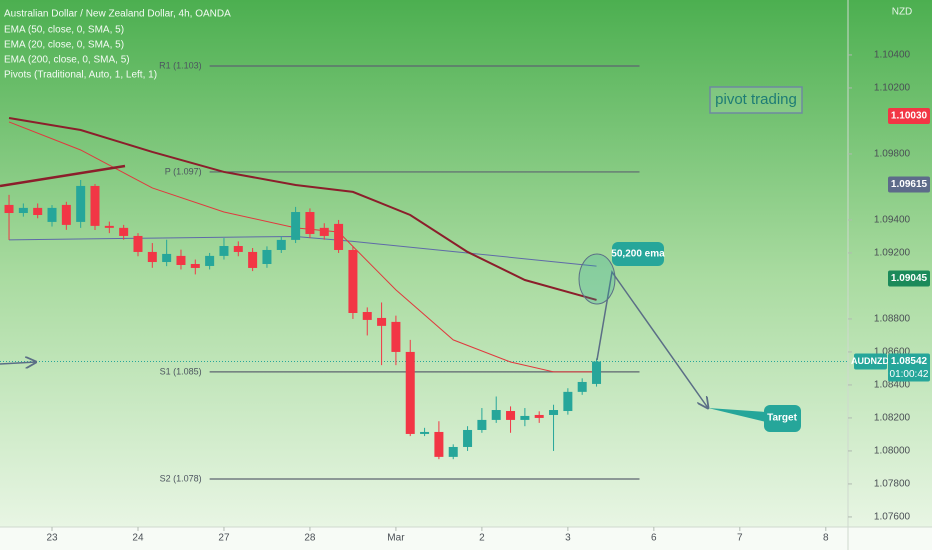 The width and height of the screenshot is (932, 550). I want to click on note-box, so click(756, 100).